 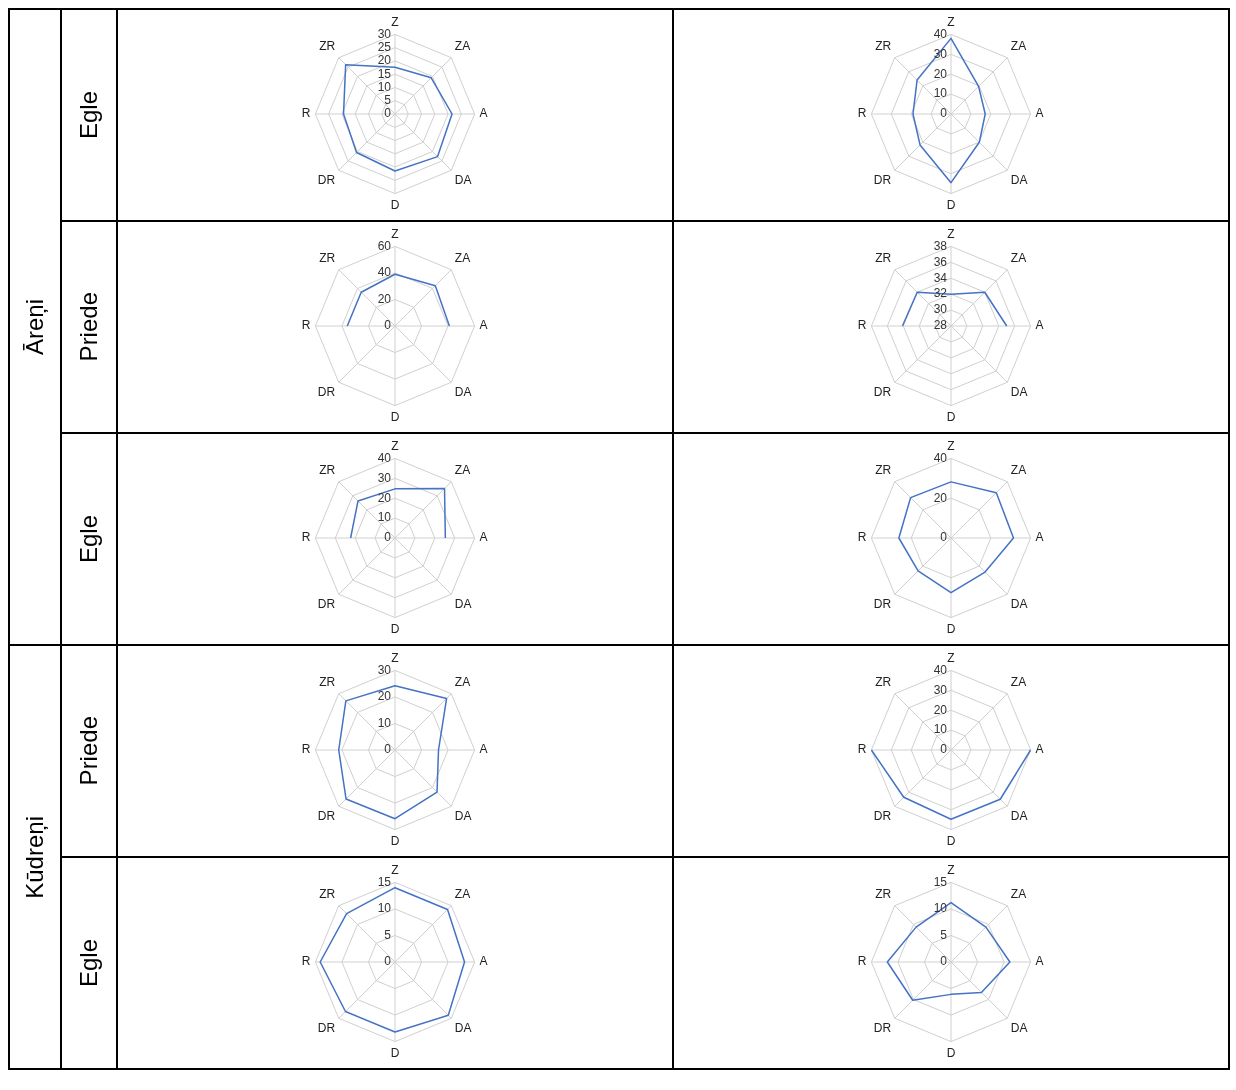 I want to click on y-tick-label: 36, so click(x=940, y=261).